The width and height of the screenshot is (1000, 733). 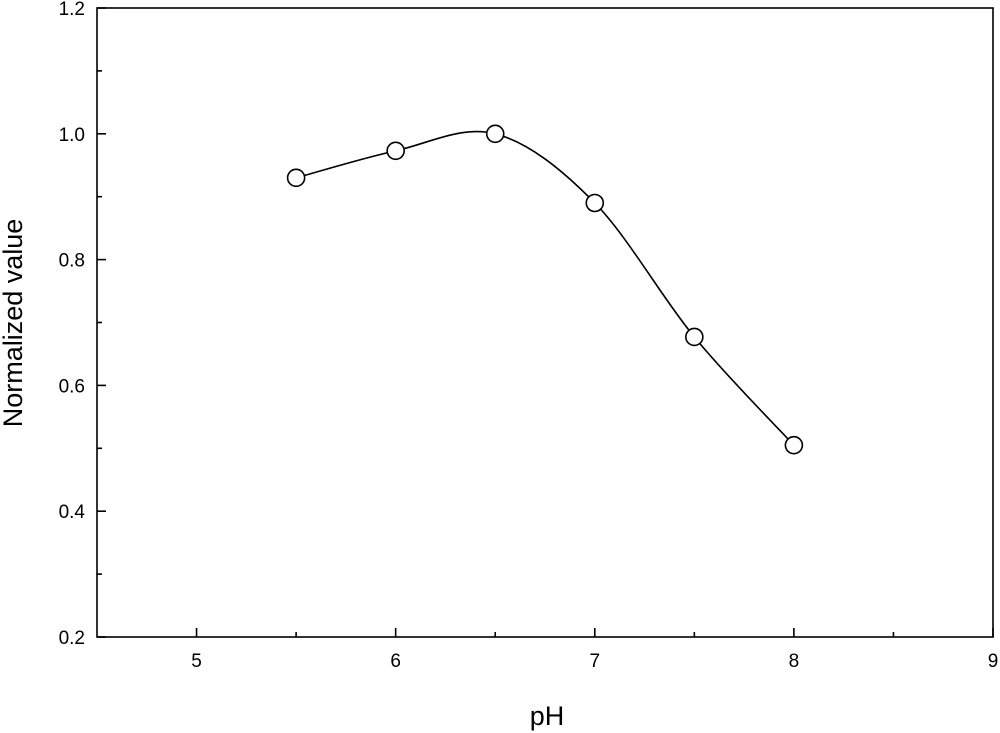 What do you see at coordinates (395, 661) in the screenshot?
I see `x-tick-label: 6` at bounding box center [395, 661].